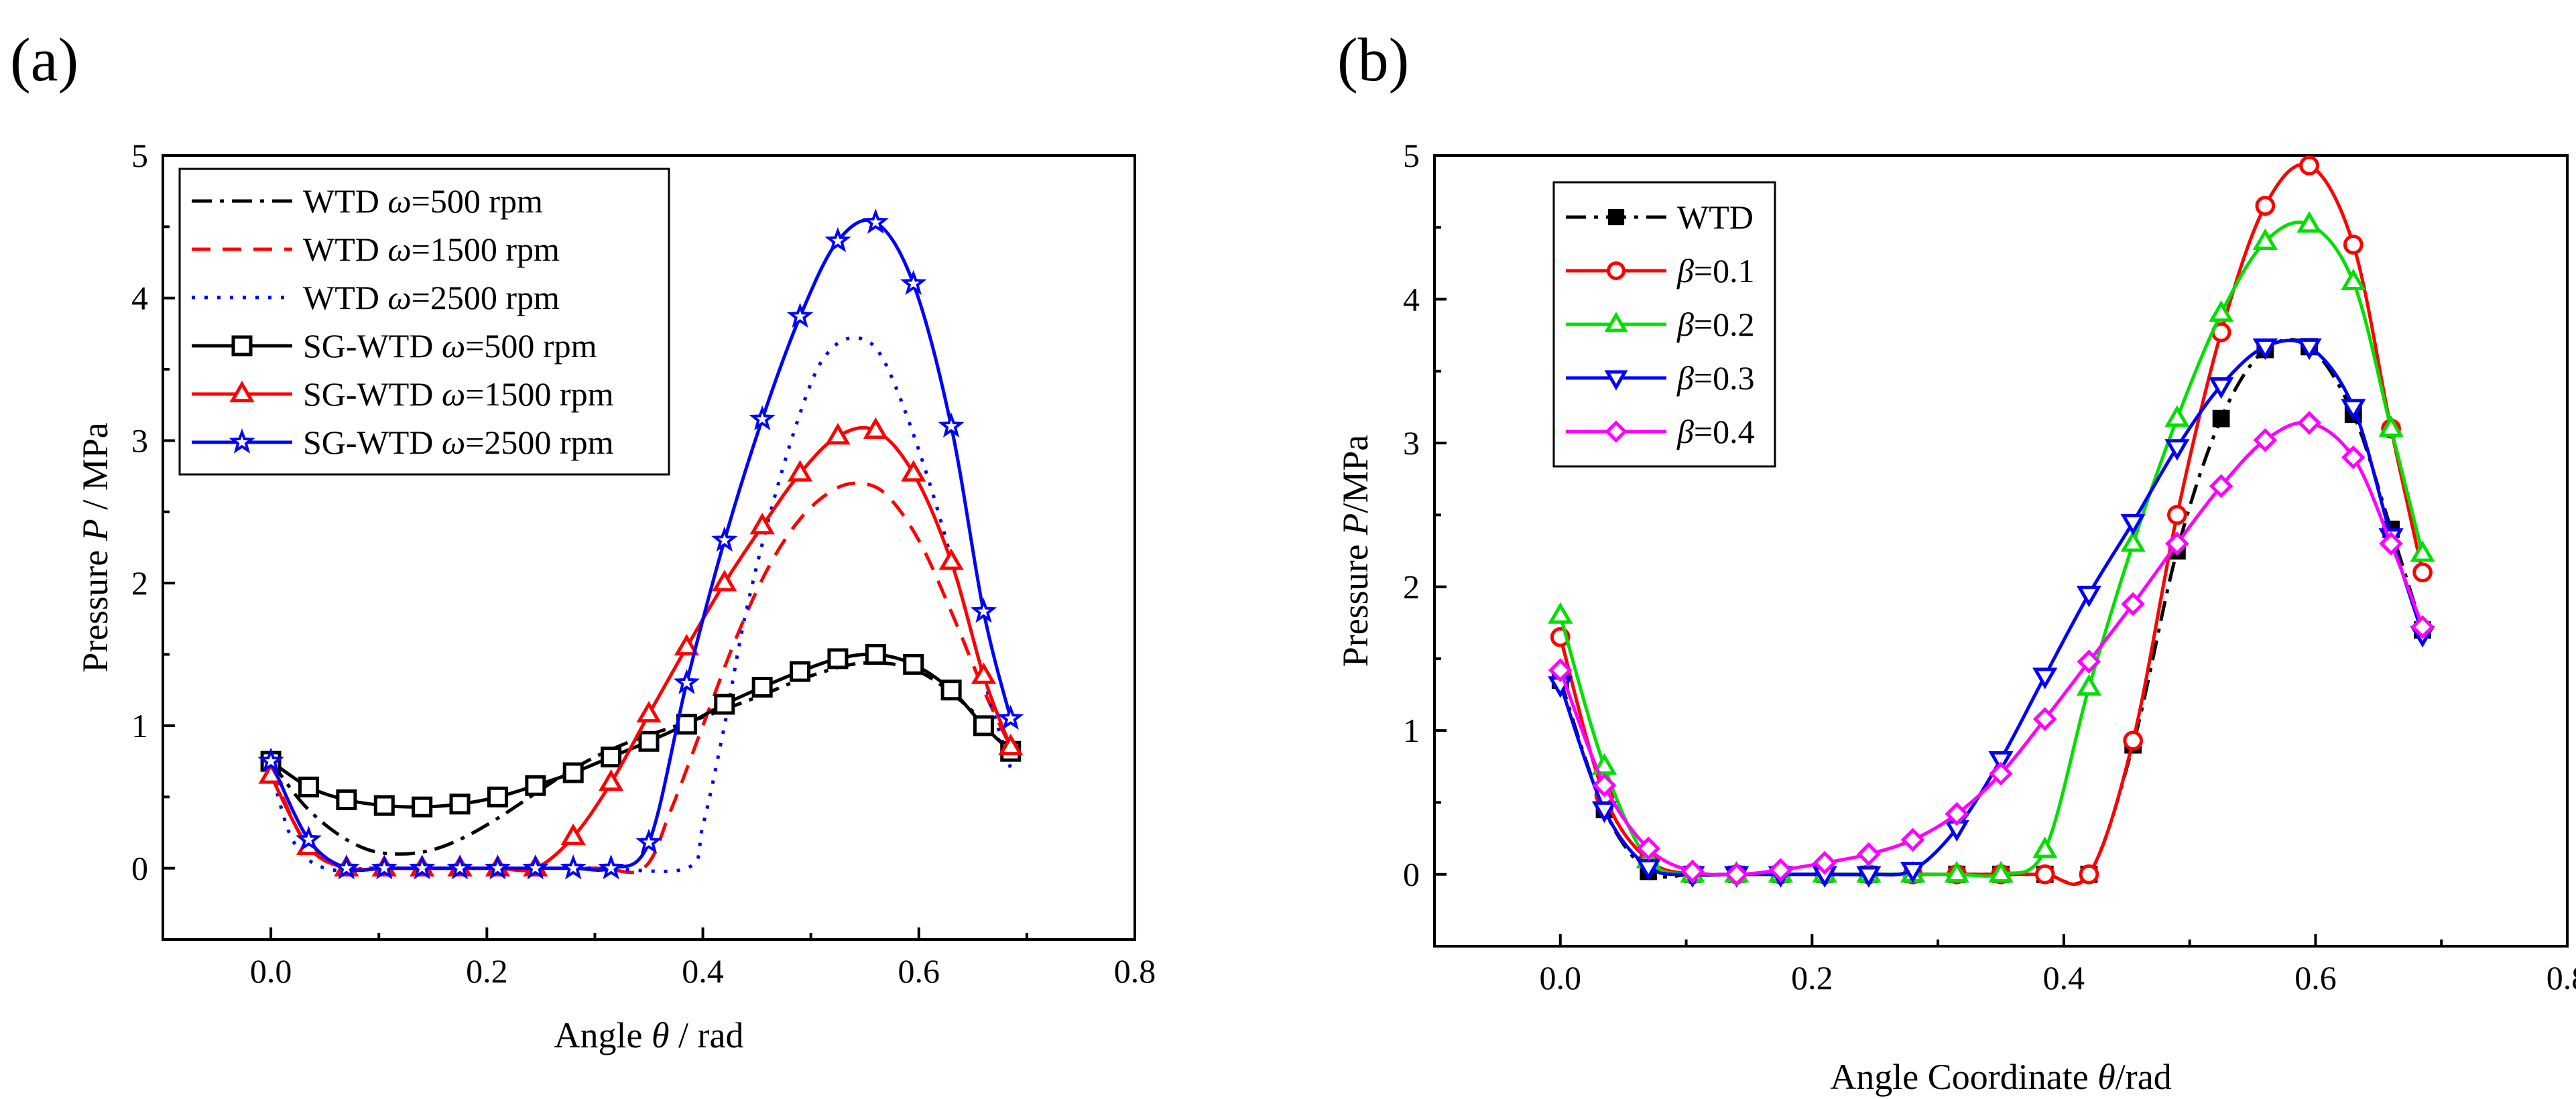 This screenshot has width=2576, height=1099. What do you see at coordinates (423, 201) in the screenshot?
I see `legend-label: WTD ω=500 rpm` at bounding box center [423, 201].